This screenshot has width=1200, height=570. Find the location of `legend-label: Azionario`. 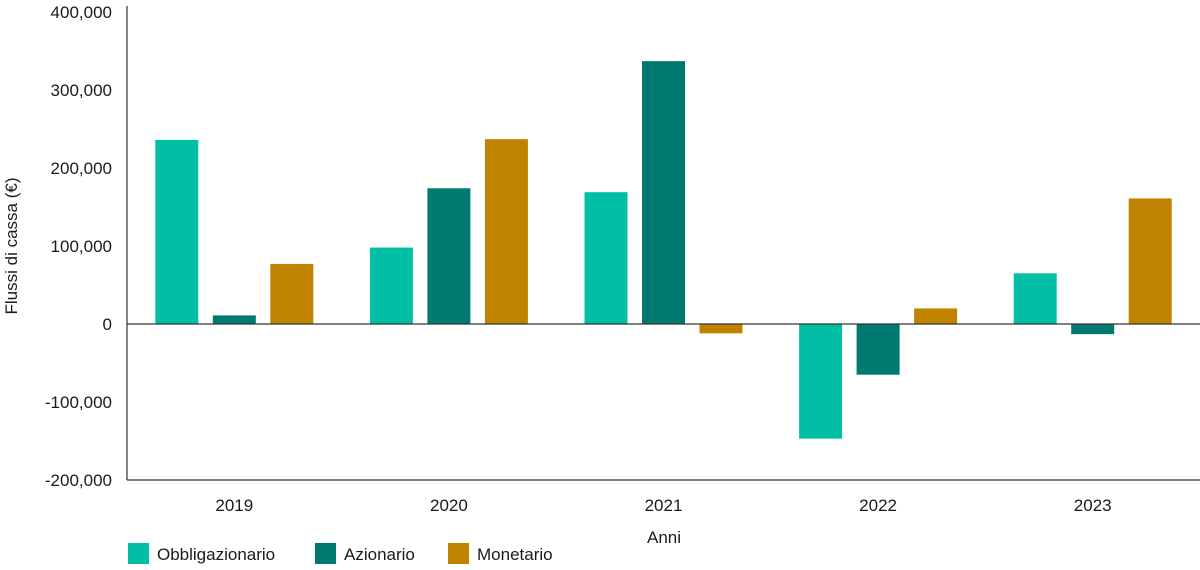

legend-label: Azionario is located at coordinates (379, 554).